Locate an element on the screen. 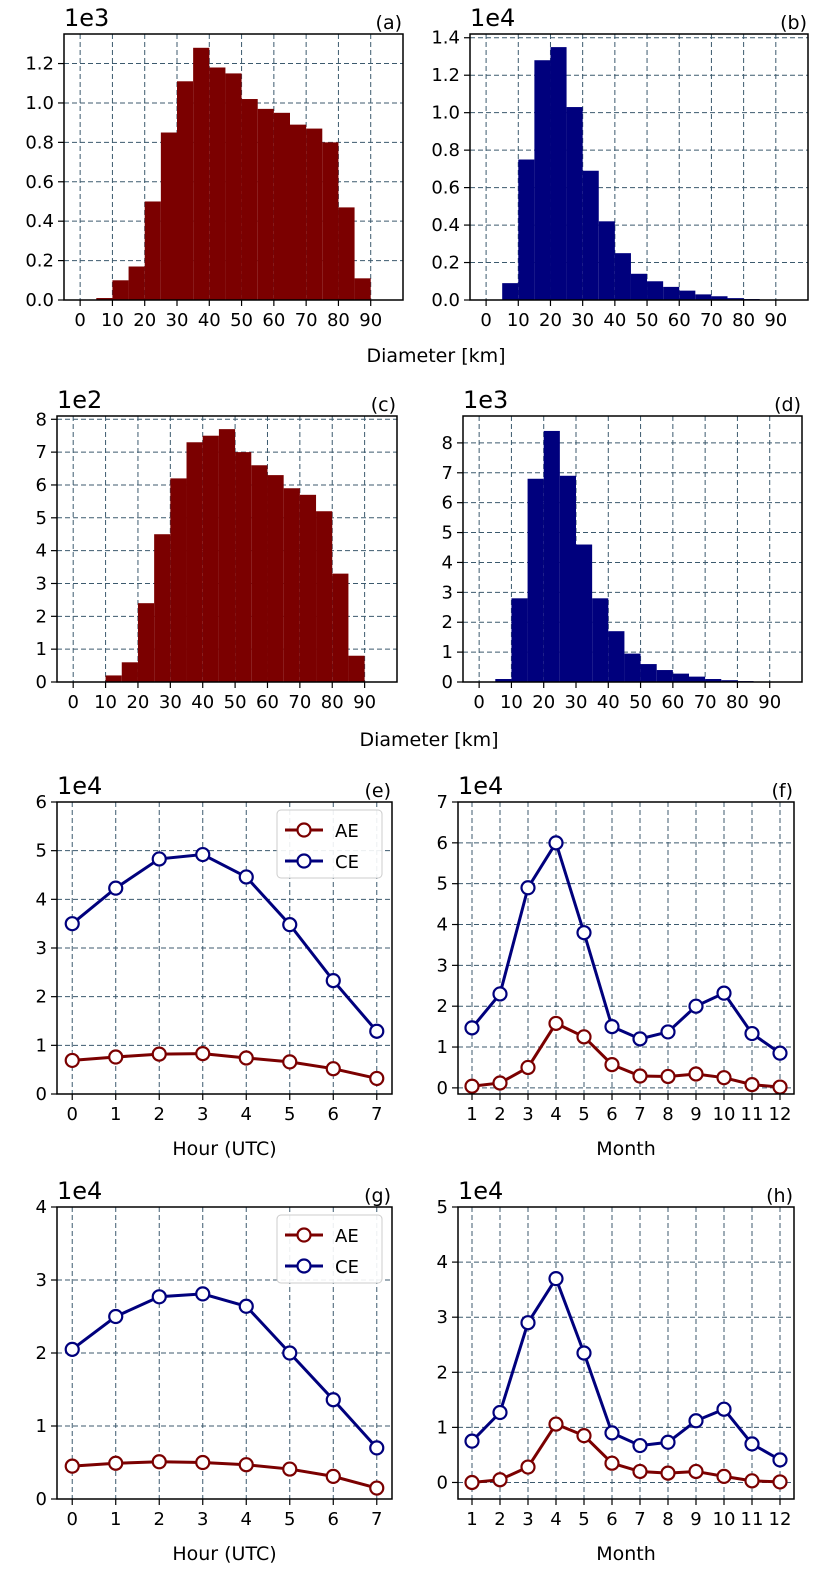 The image size is (824, 1589). panel-tag: (b) is located at coordinates (793, 23).